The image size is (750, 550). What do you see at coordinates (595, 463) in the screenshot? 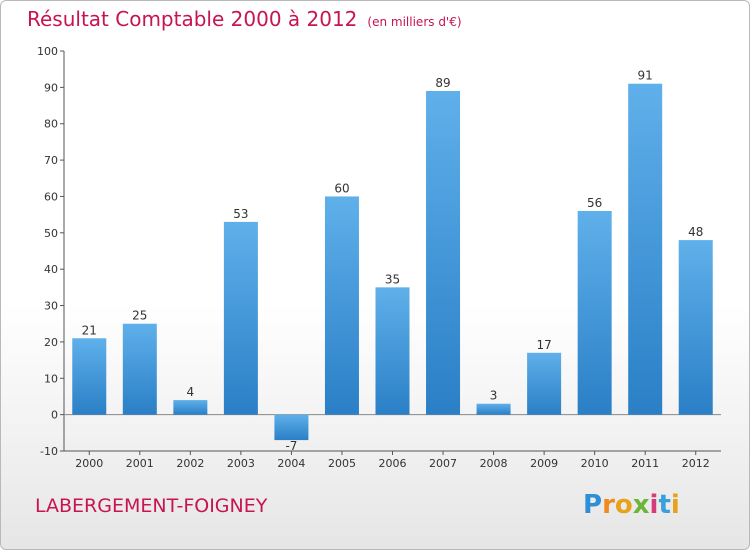
I see `x-tick-label: 2010` at bounding box center [595, 463].